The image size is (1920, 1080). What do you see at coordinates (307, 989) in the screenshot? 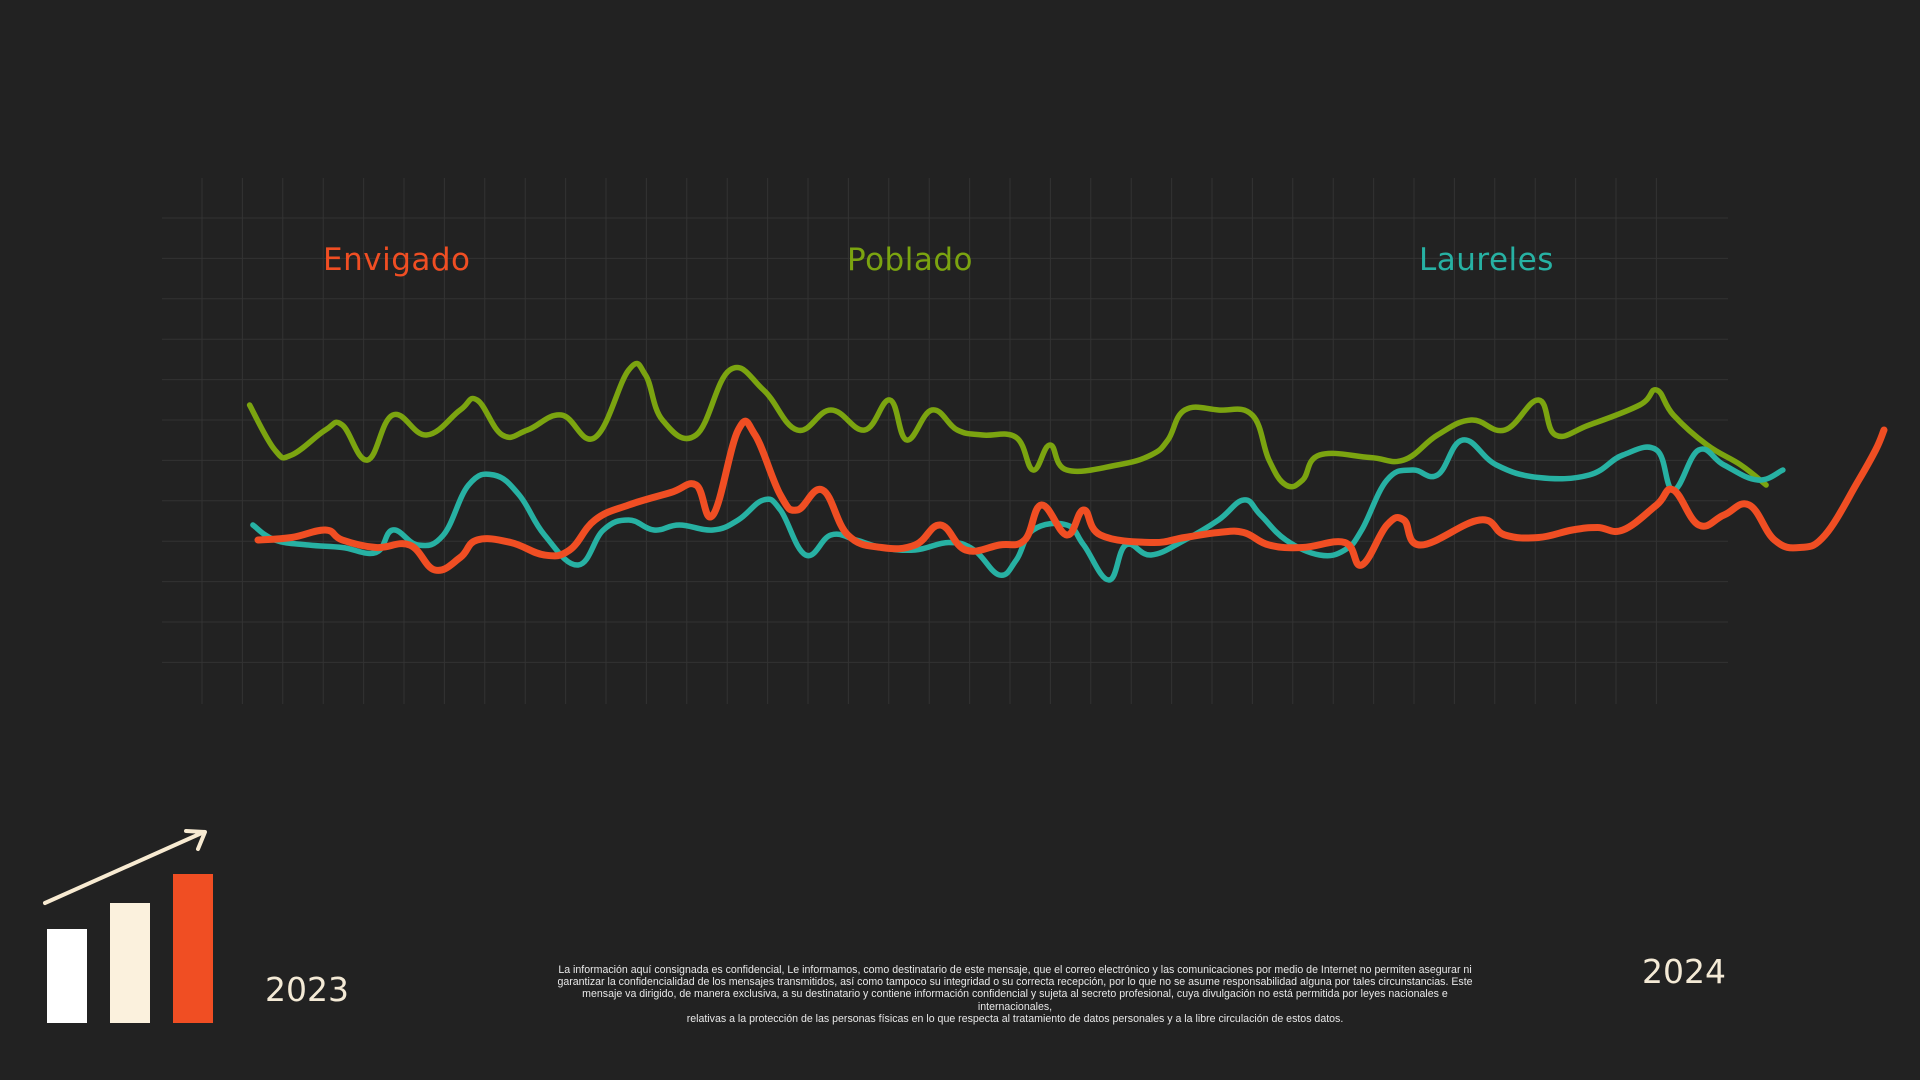
I see `start-year-label: 2023` at bounding box center [307, 989].